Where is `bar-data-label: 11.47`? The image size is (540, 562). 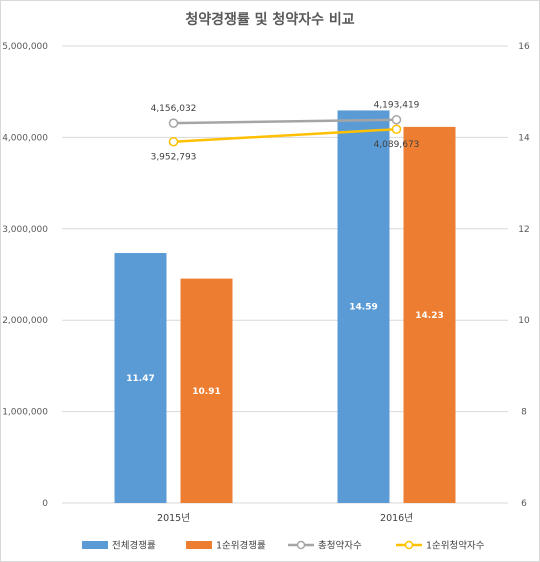 bar-data-label: 11.47 is located at coordinates (140, 379).